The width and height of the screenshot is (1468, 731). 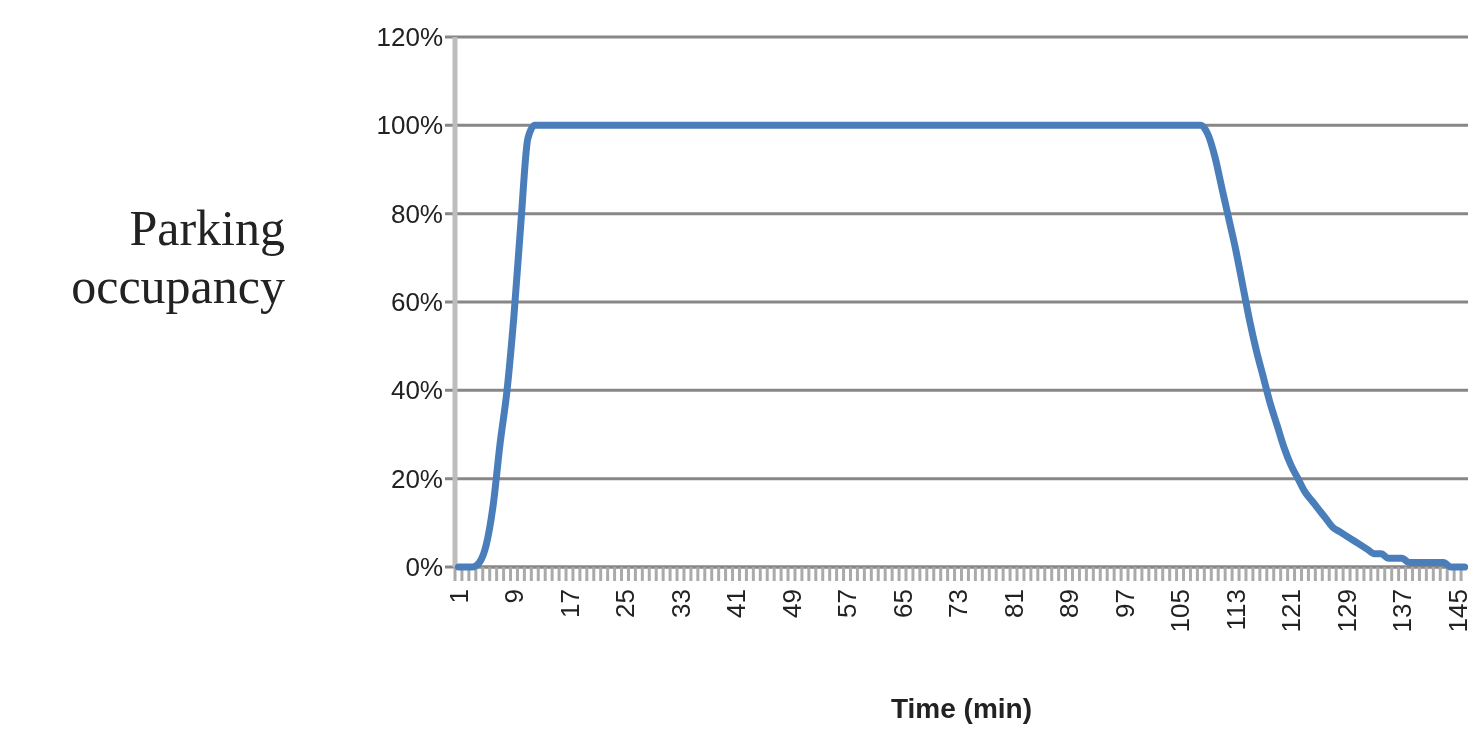 I want to click on x-tick-label: 17, so click(x=569, y=603).